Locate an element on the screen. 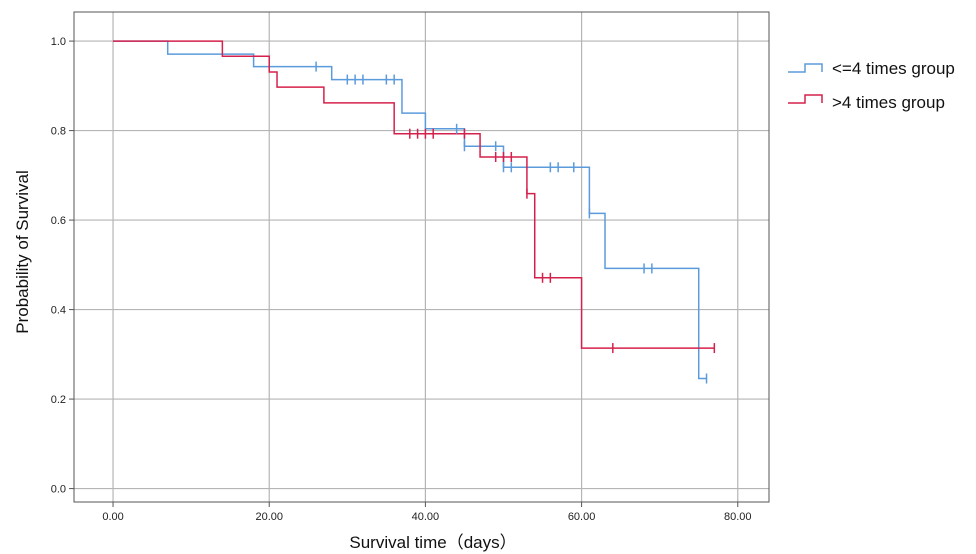 This screenshot has height=554, width=976. x-tick-label-1: 20.00 is located at coordinates (269, 517).